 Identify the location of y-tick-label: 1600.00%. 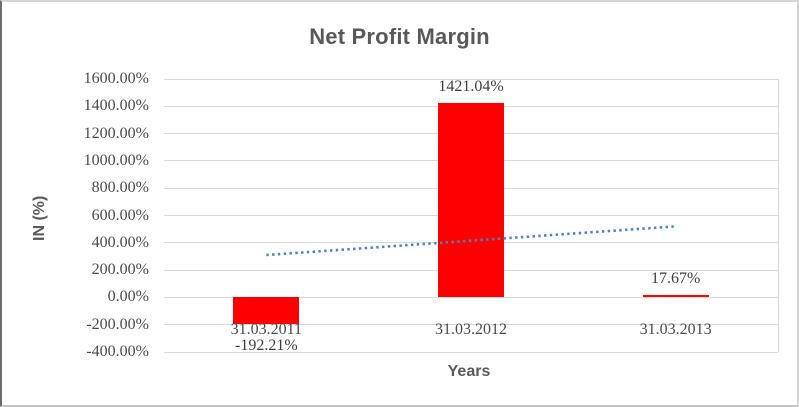
(116, 78).